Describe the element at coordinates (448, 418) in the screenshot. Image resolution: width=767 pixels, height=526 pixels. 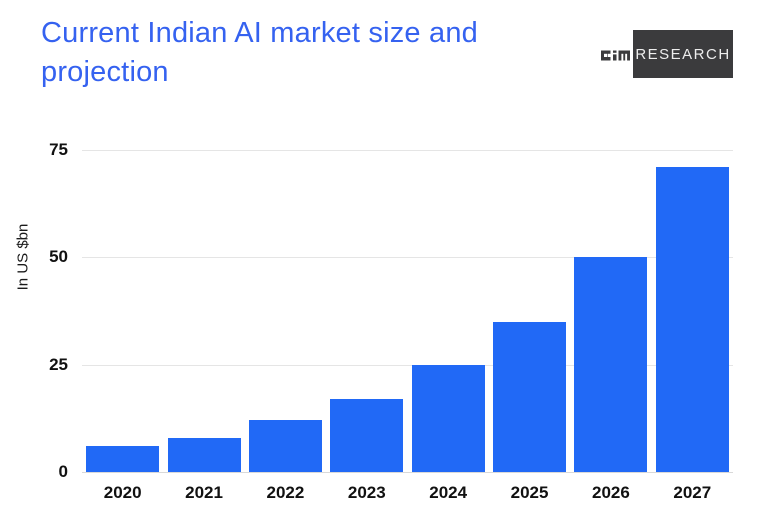
I see `bar-2024` at that location.